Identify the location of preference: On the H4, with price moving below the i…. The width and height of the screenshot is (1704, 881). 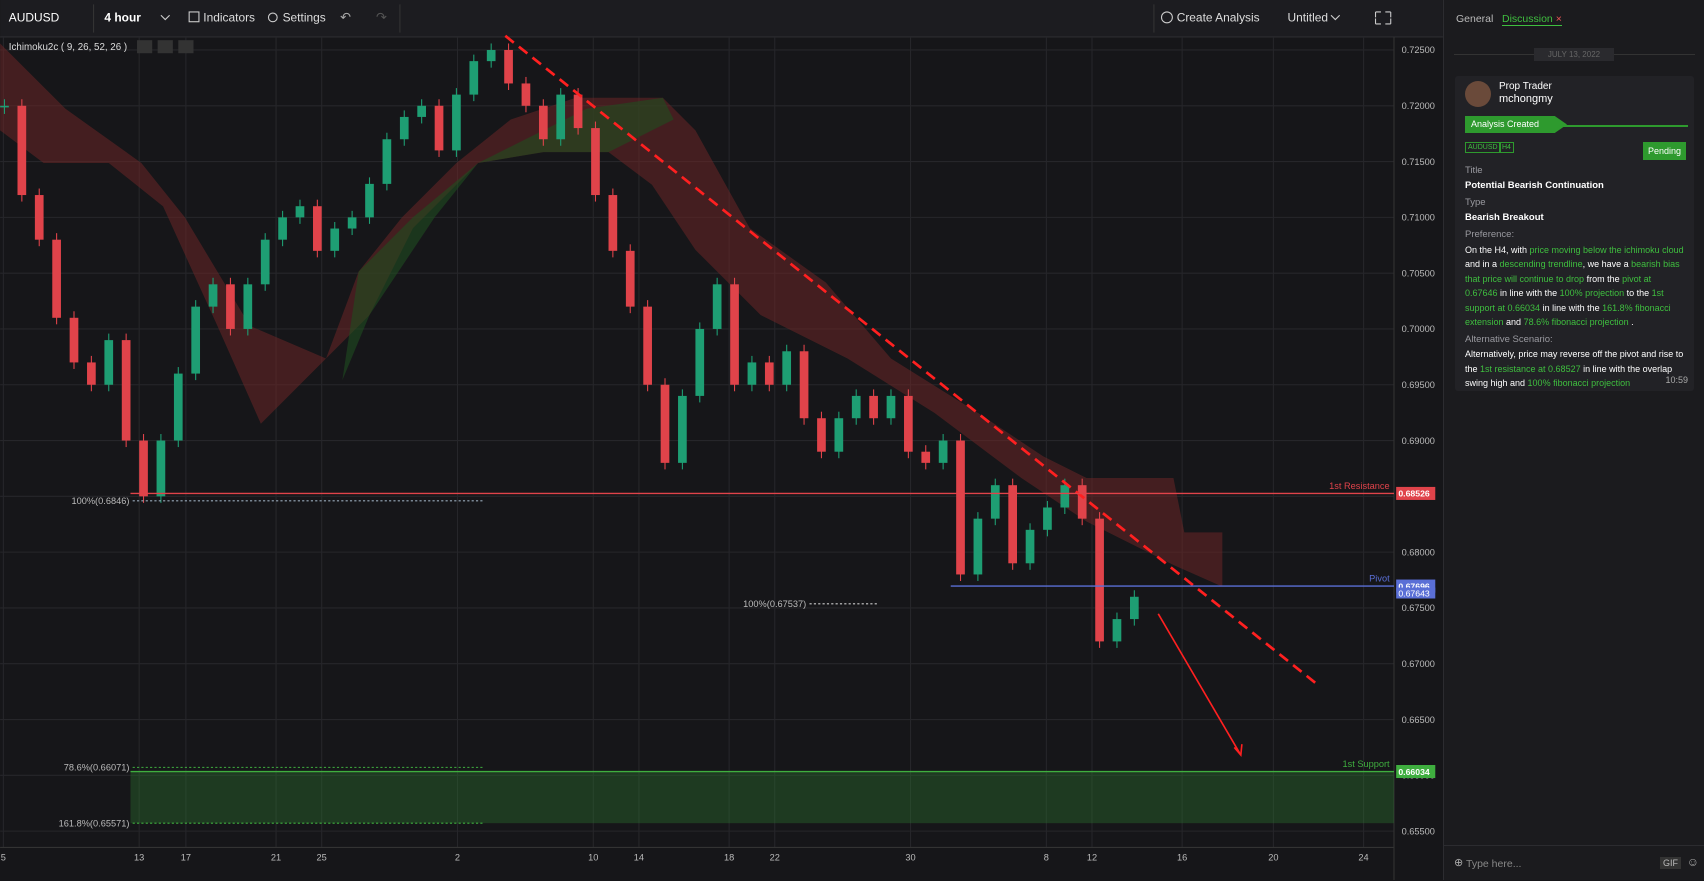
(1575, 286).